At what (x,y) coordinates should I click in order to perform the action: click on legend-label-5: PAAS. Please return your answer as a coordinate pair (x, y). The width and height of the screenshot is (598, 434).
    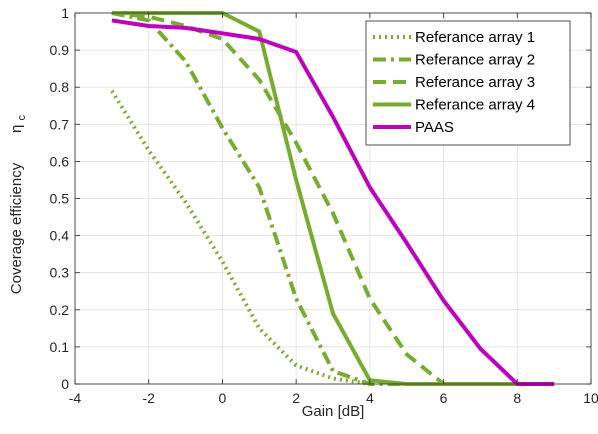
    Looking at the image, I should click on (434, 127).